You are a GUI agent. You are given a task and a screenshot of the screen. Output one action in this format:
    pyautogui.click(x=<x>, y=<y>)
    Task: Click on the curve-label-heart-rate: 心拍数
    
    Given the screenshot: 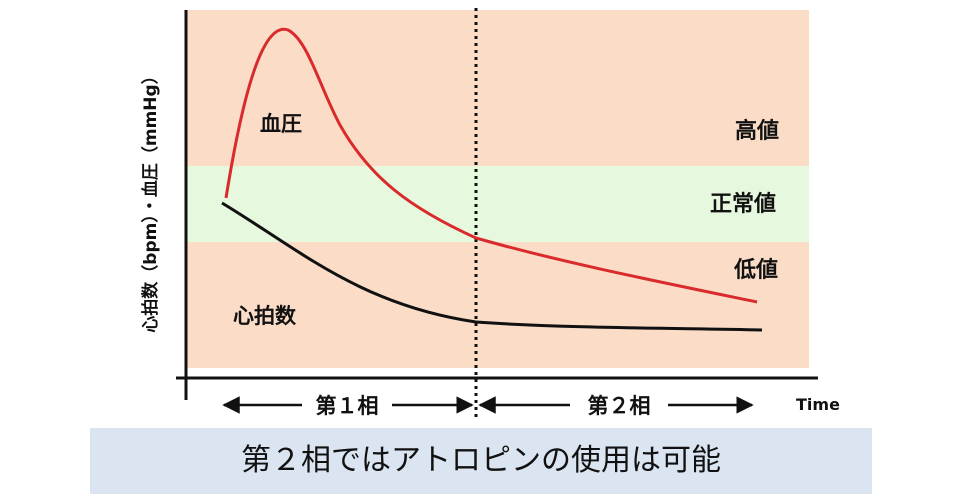 What is the action you would take?
    pyautogui.click(x=265, y=316)
    